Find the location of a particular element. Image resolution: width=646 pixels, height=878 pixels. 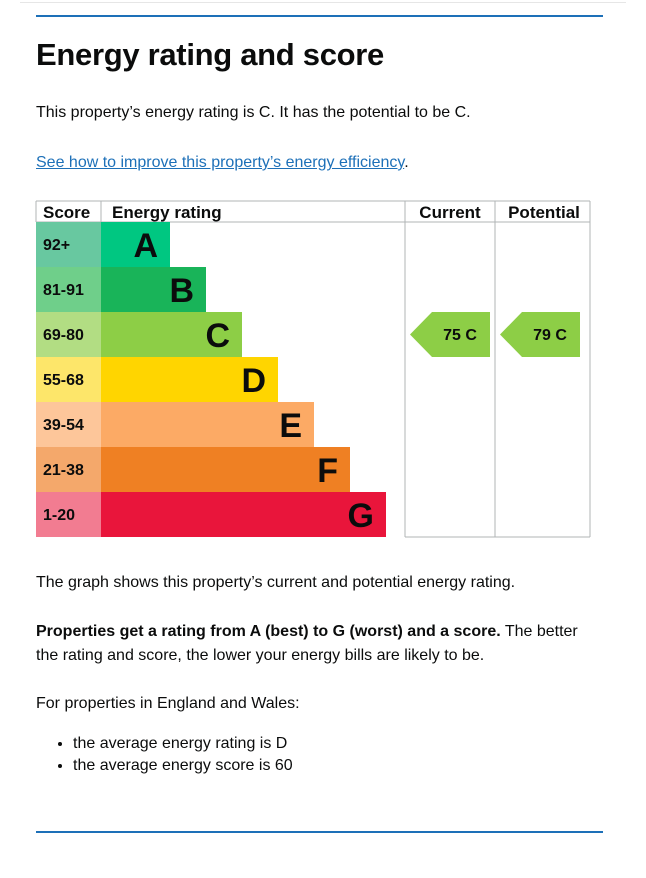

chart-arrows: 75 C 79 C is located at coordinates (495, 334).